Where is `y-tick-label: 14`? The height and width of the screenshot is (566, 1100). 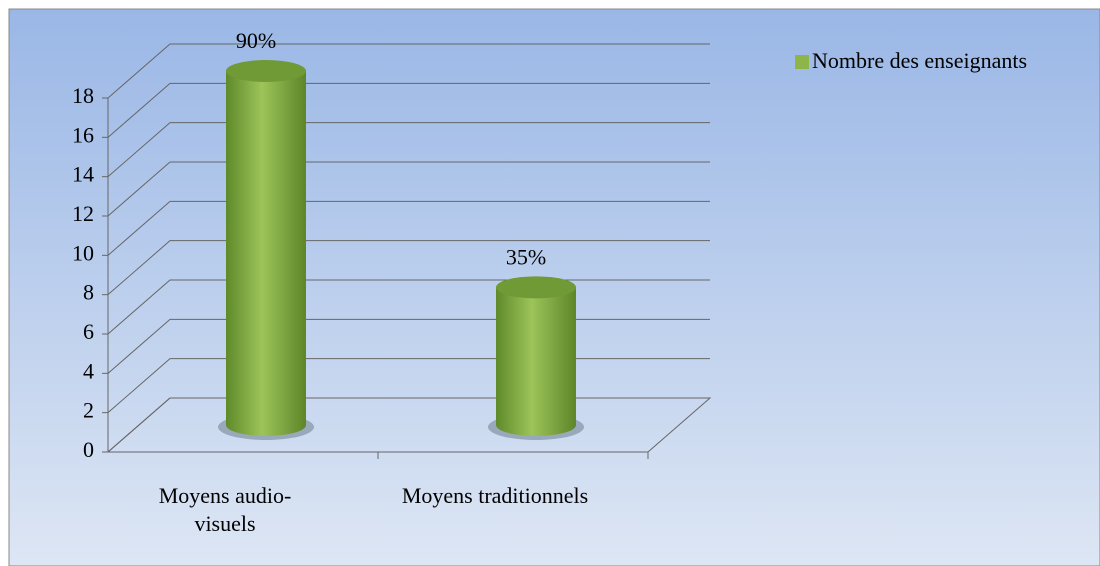 y-tick-label: 14 is located at coordinates (83, 174).